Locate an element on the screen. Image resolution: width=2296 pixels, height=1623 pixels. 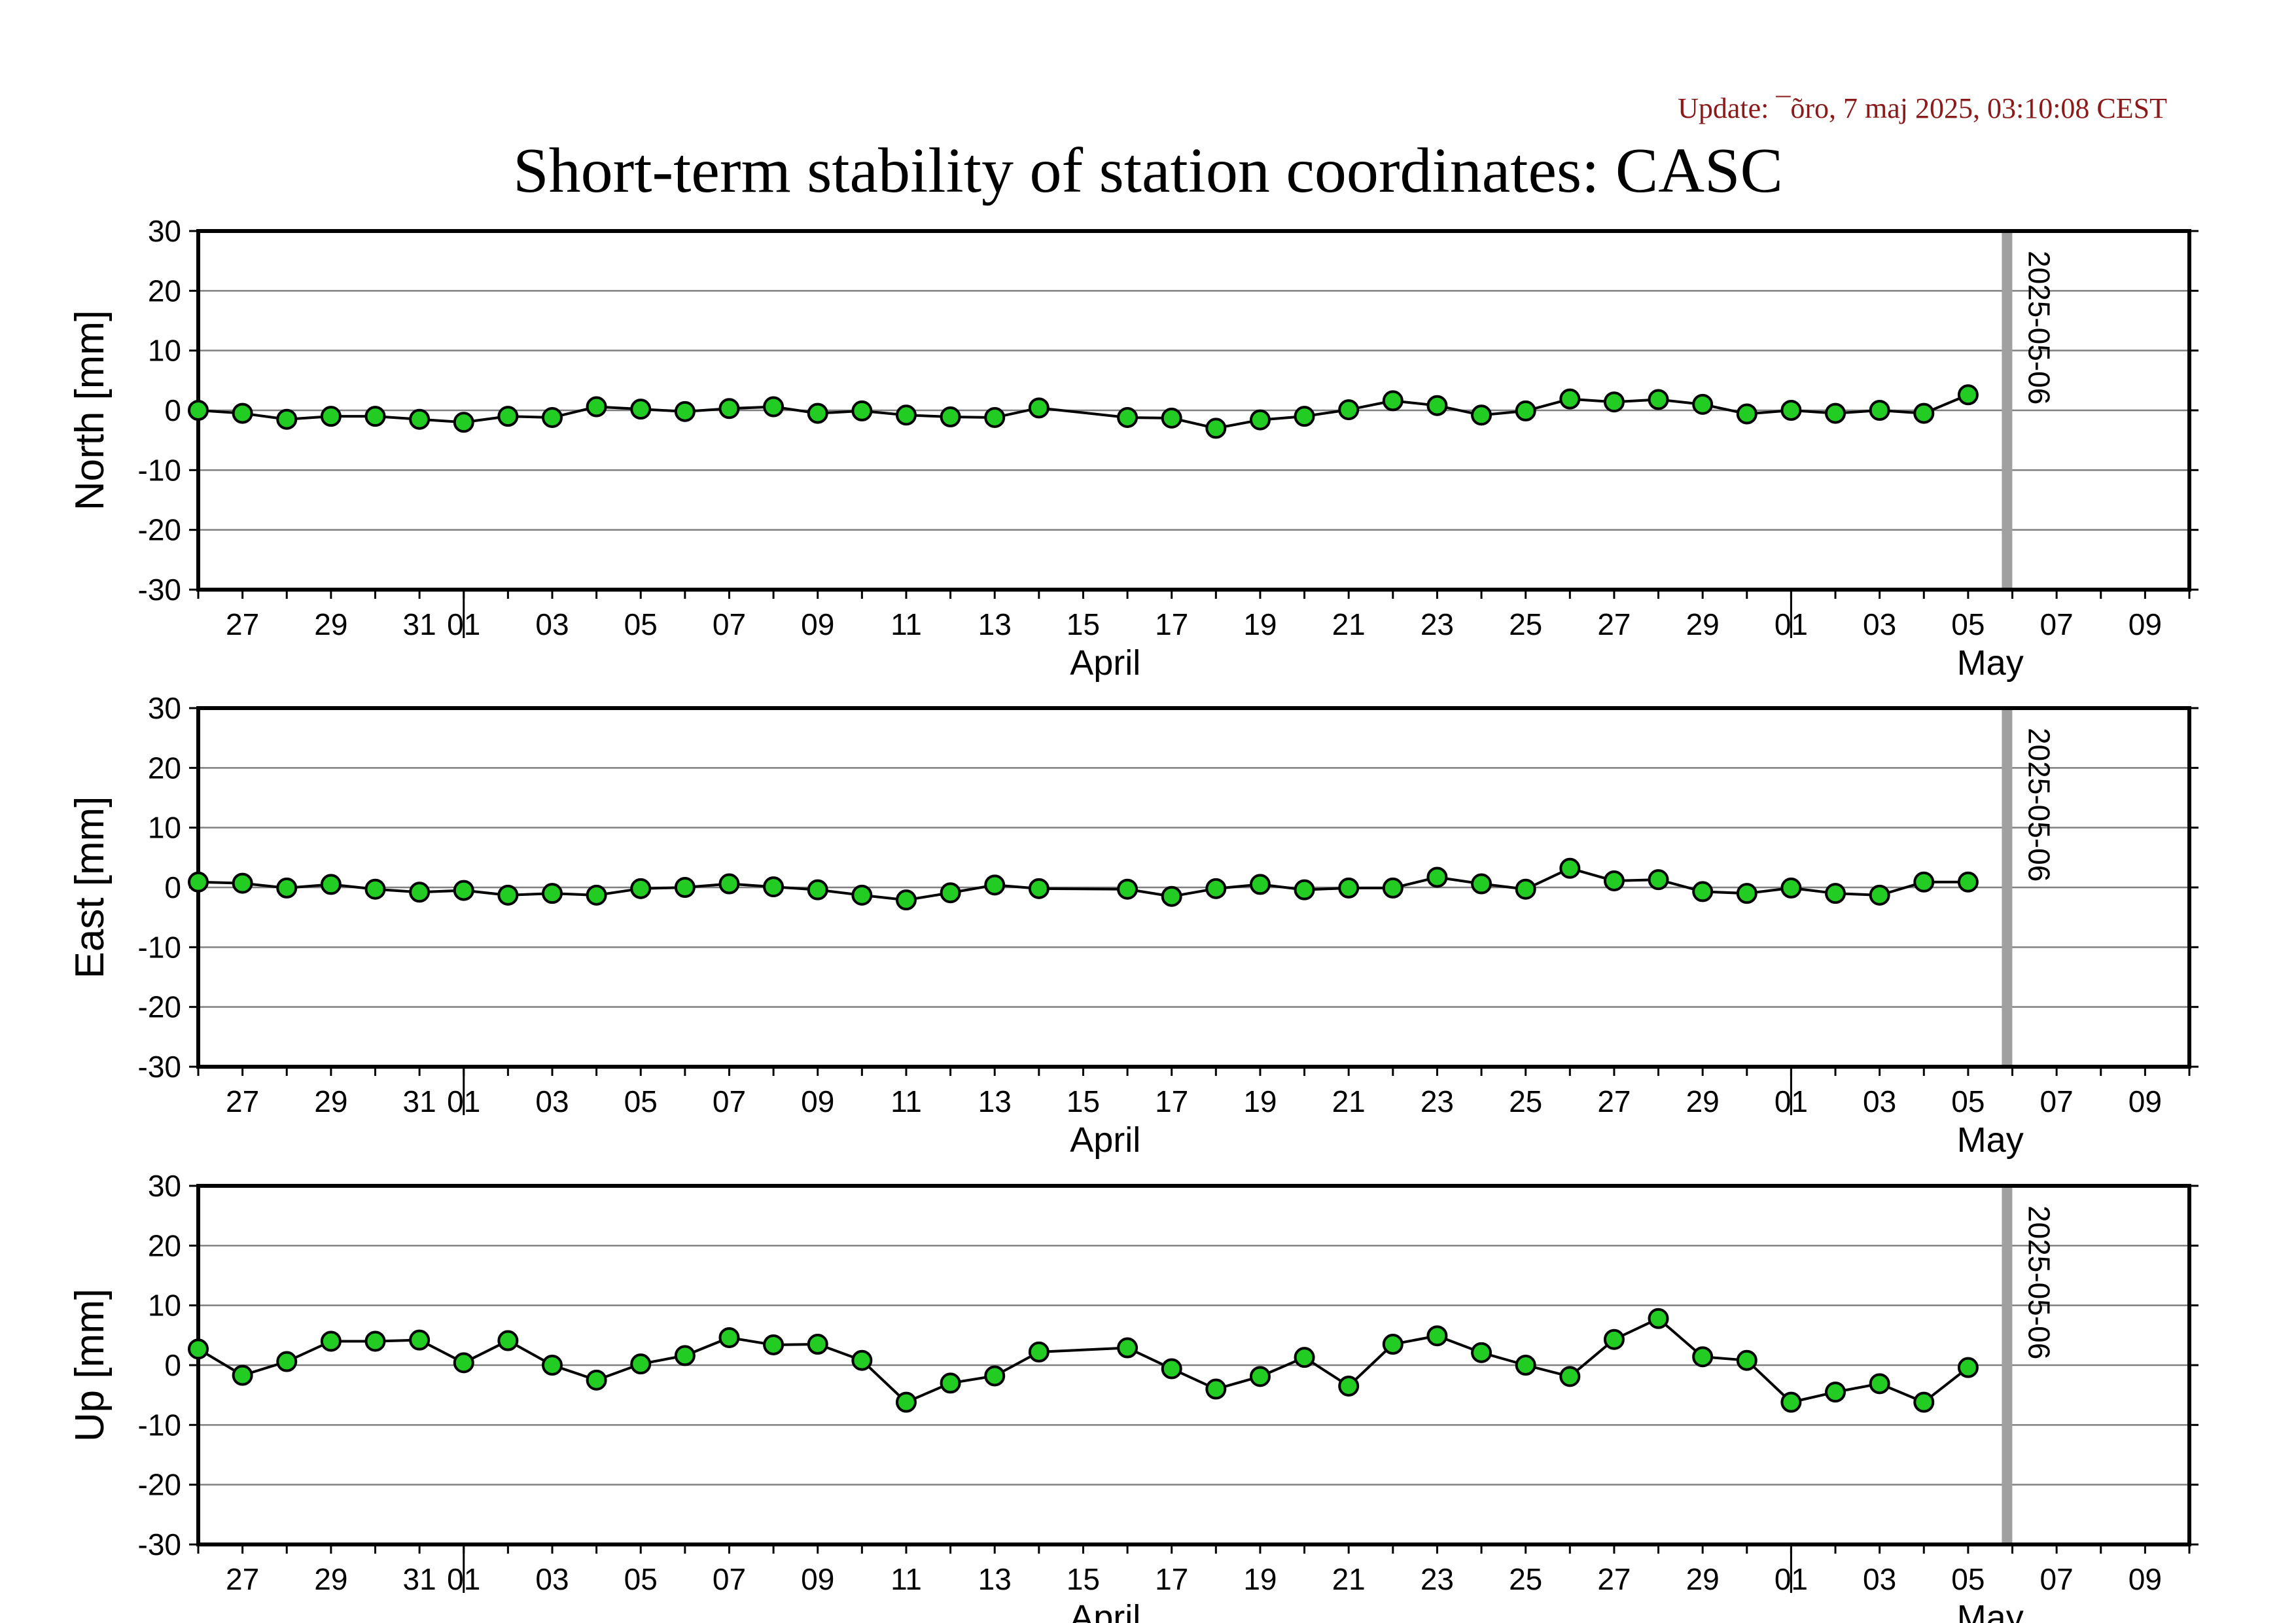
y-tick-label: 30 is located at coordinates (164, 1186).